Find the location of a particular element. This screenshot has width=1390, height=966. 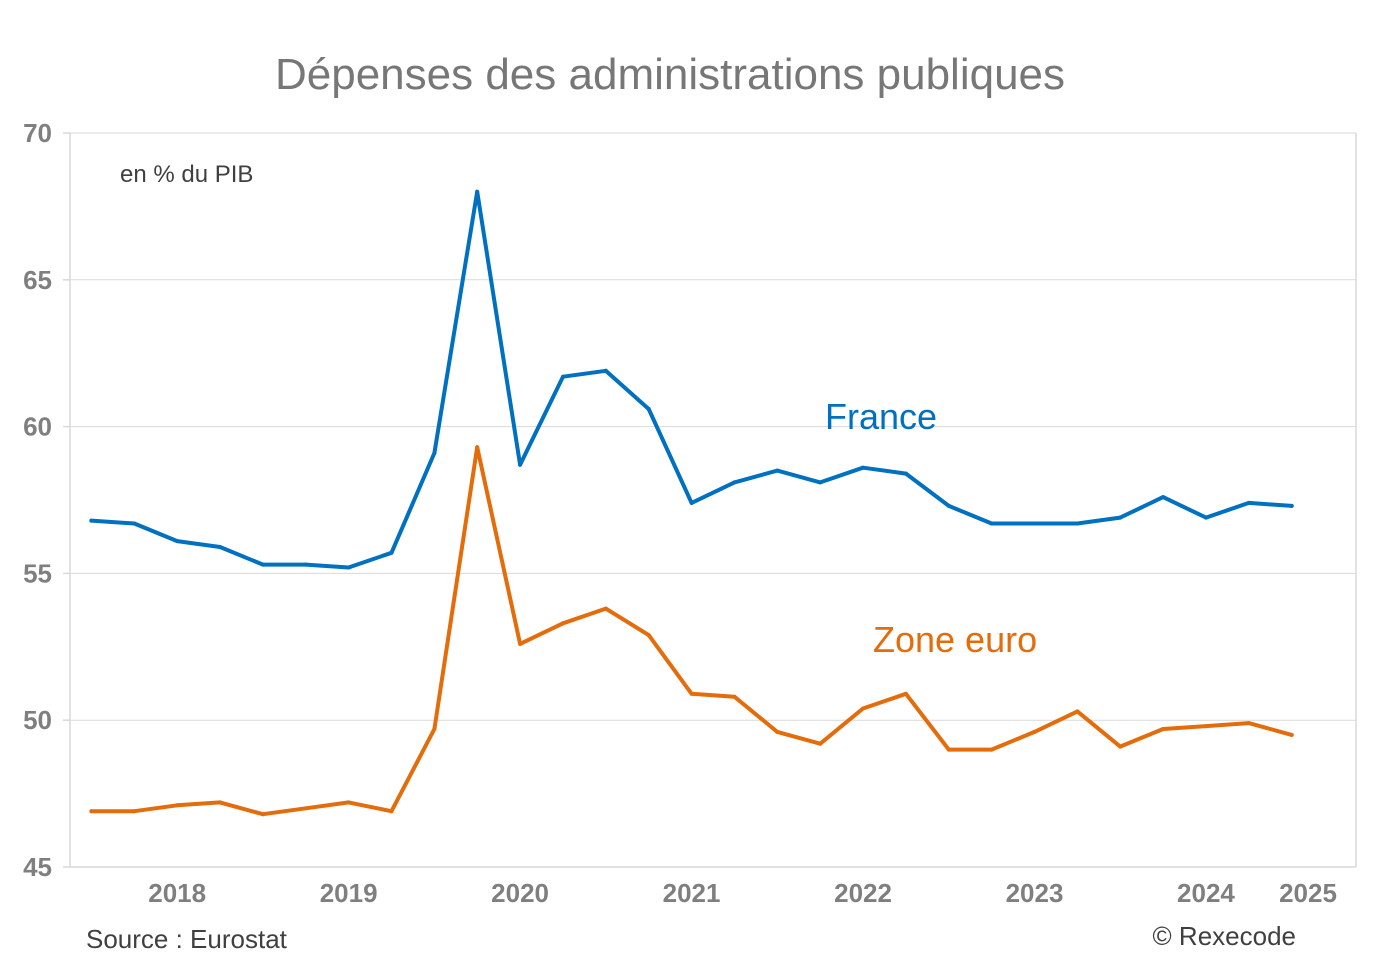

series-label-zone-euro: Zone euro is located at coordinates (955, 639).